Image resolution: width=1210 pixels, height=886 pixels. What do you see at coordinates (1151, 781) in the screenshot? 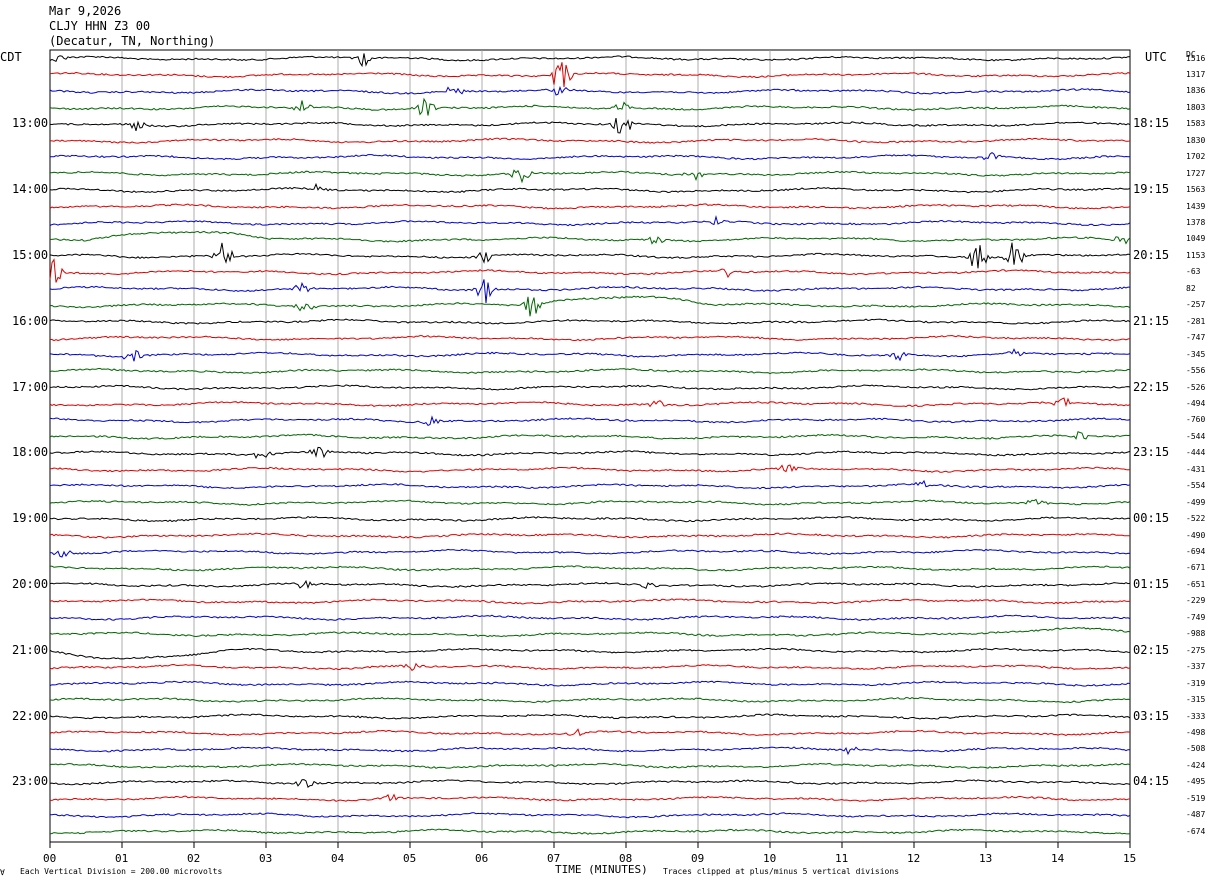
I see `right-hour-label: 04:15` at bounding box center [1151, 781].